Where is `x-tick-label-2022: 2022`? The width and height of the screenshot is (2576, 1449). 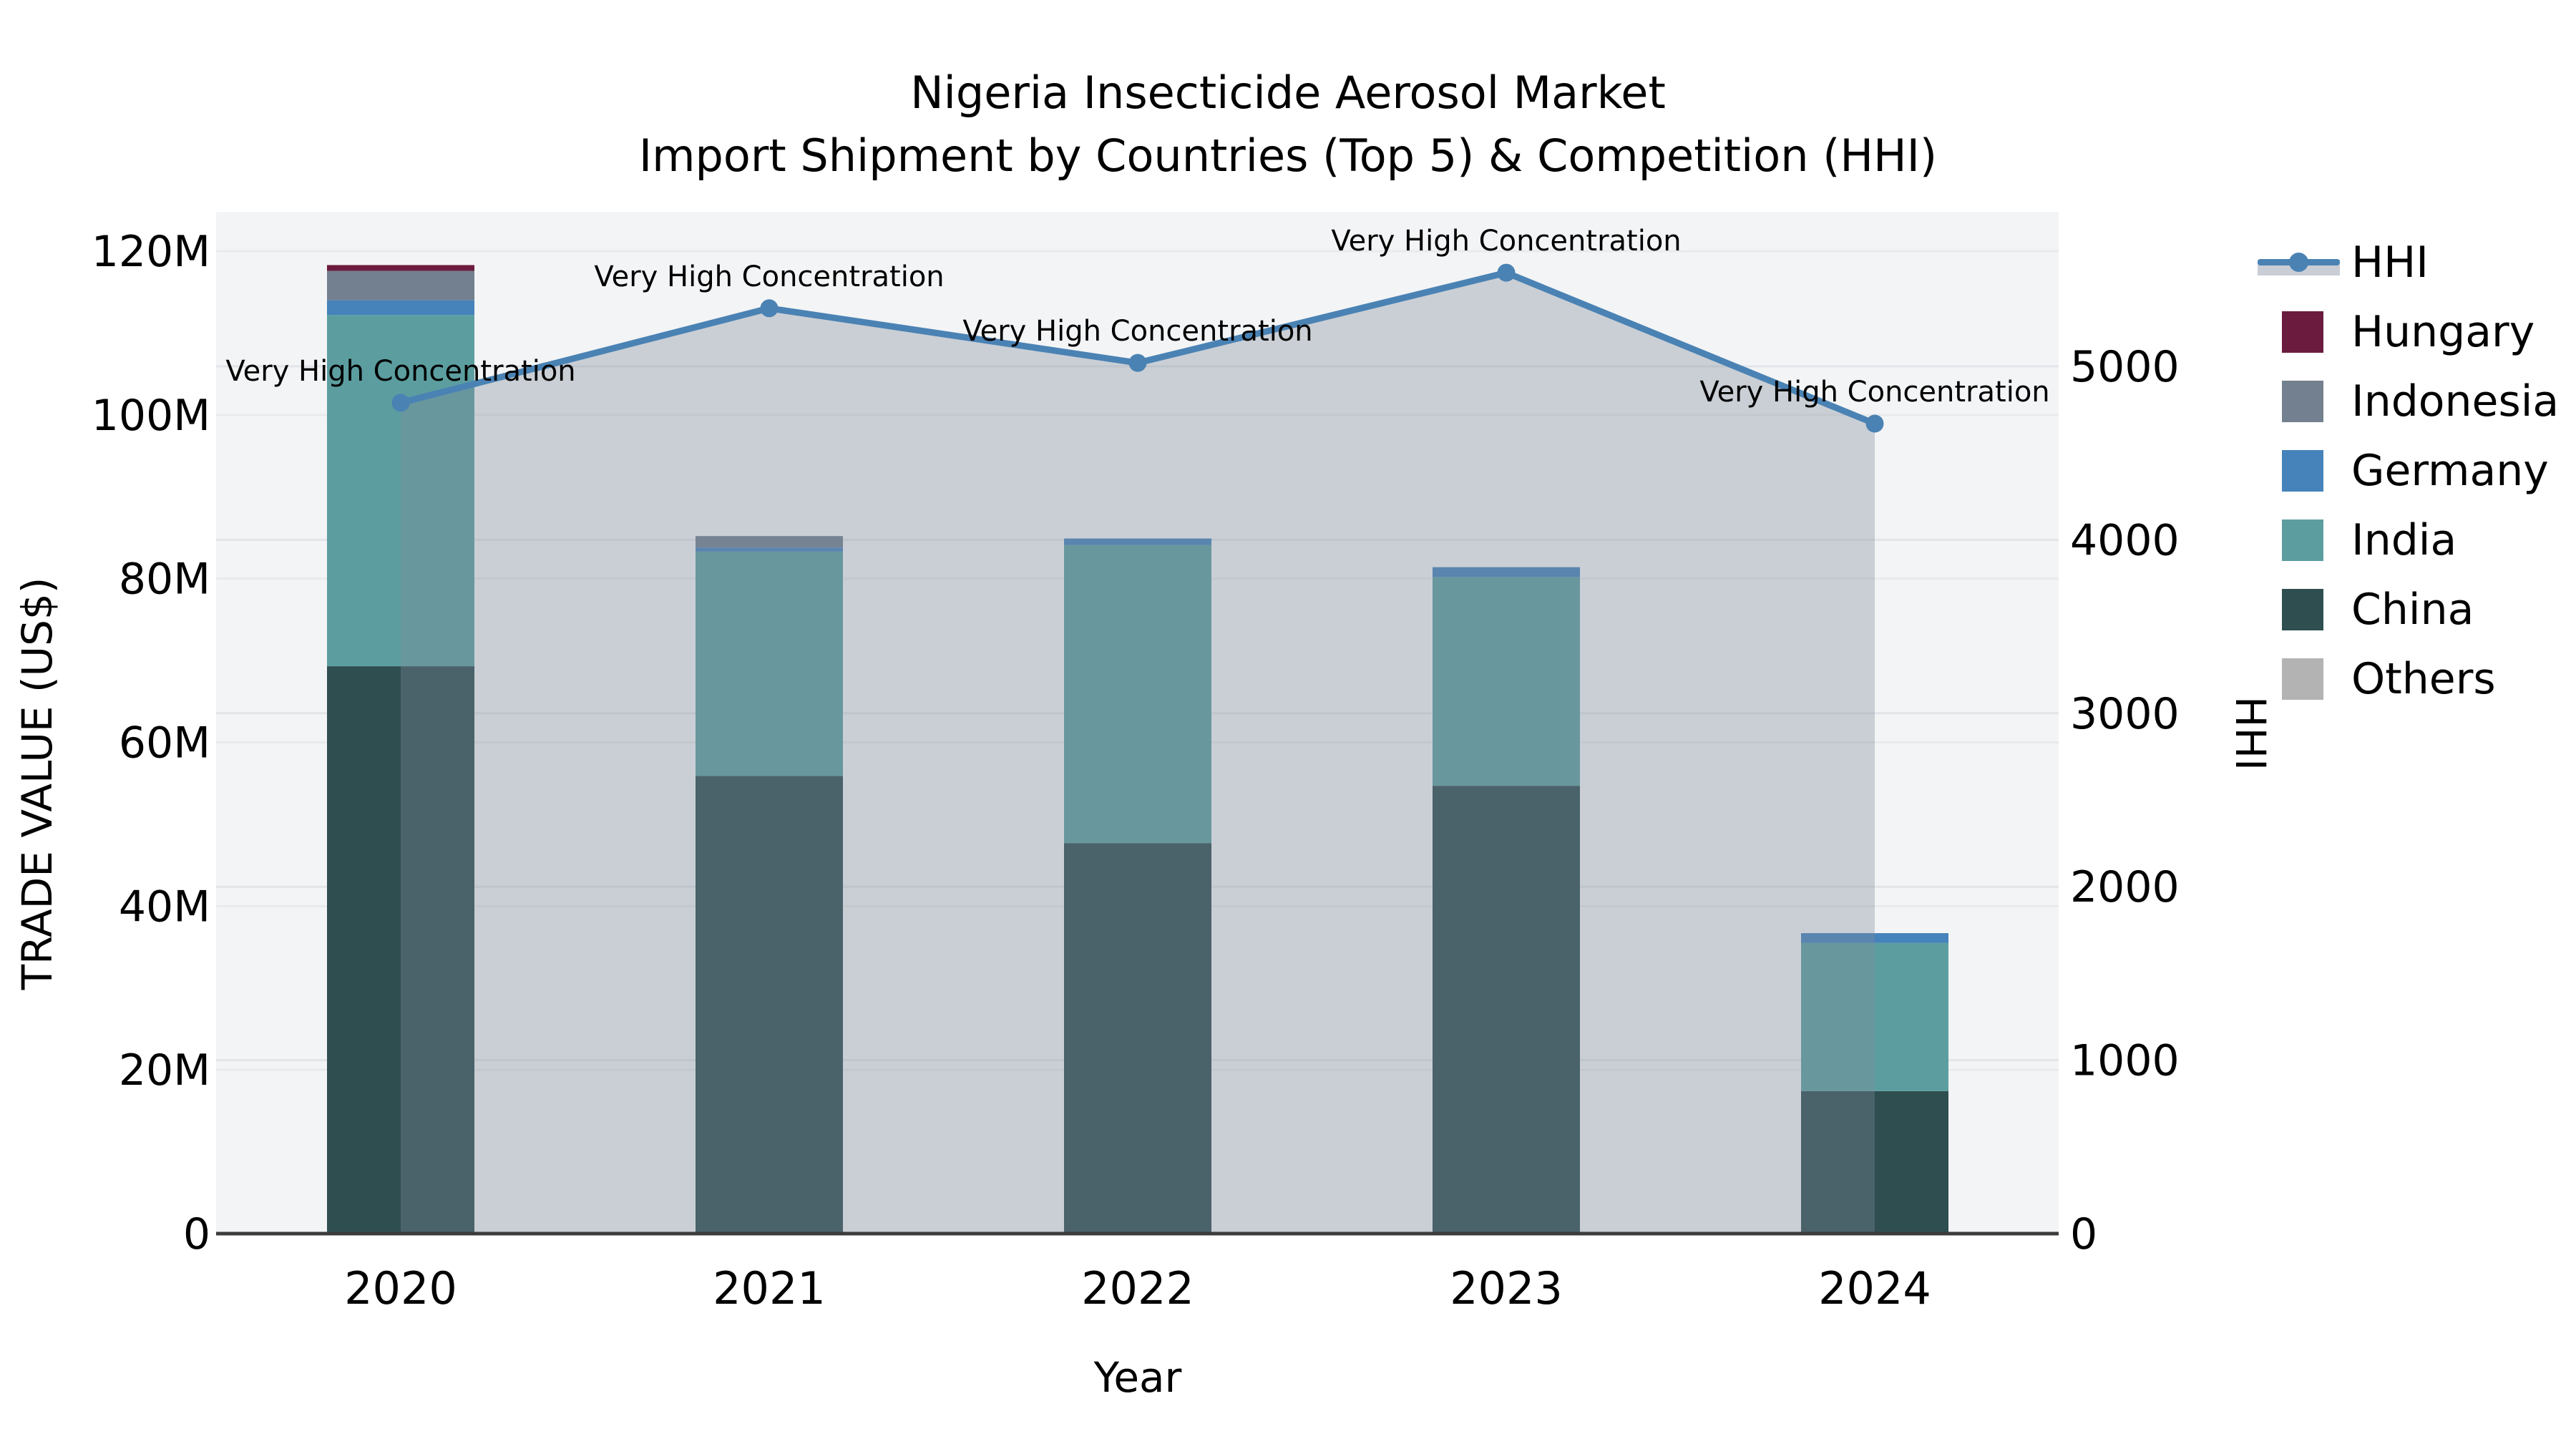 x-tick-label-2022: 2022 is located at coordinates (1137, 1288).